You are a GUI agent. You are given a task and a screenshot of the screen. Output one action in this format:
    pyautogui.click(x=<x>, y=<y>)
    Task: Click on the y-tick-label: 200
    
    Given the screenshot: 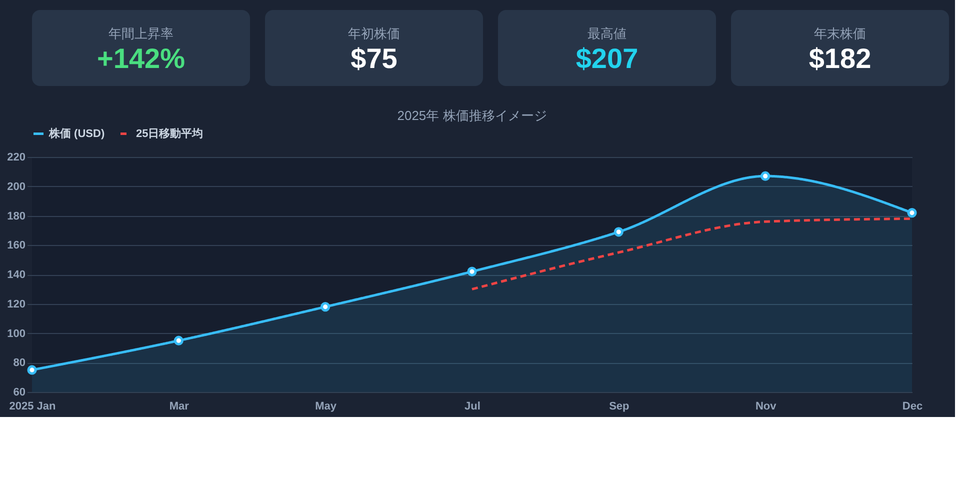 What is the action you would take?
    pyautogui.click(x=16, y=186)
    